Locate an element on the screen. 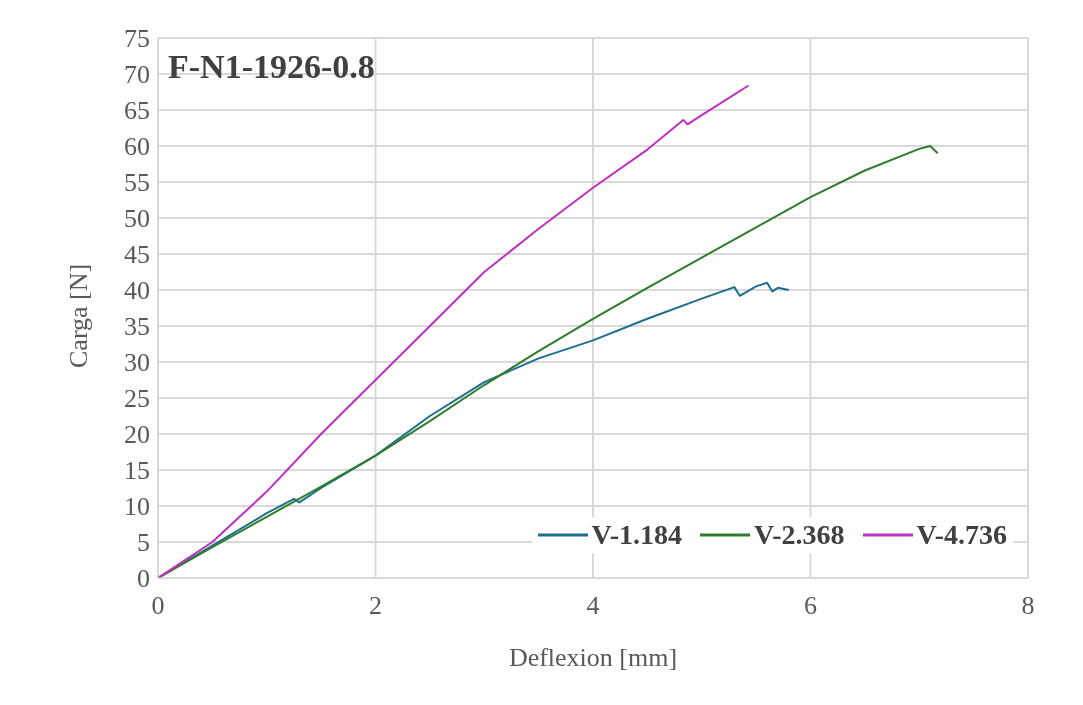 The image size is (1083, 705). legend-label: V-2.368 is located at coordinates (799, 535).